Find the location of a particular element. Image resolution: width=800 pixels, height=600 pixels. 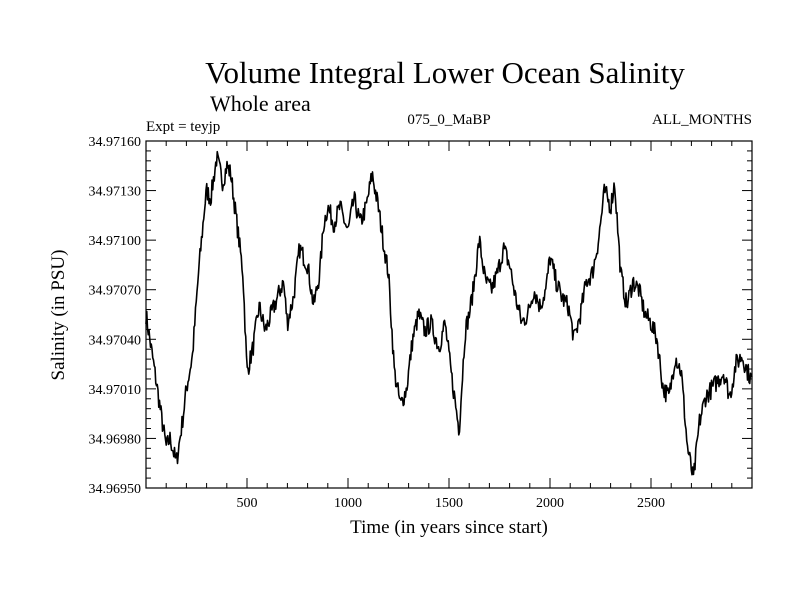

y-tick-label: 34.97010 is located at coordinates (115, 390).